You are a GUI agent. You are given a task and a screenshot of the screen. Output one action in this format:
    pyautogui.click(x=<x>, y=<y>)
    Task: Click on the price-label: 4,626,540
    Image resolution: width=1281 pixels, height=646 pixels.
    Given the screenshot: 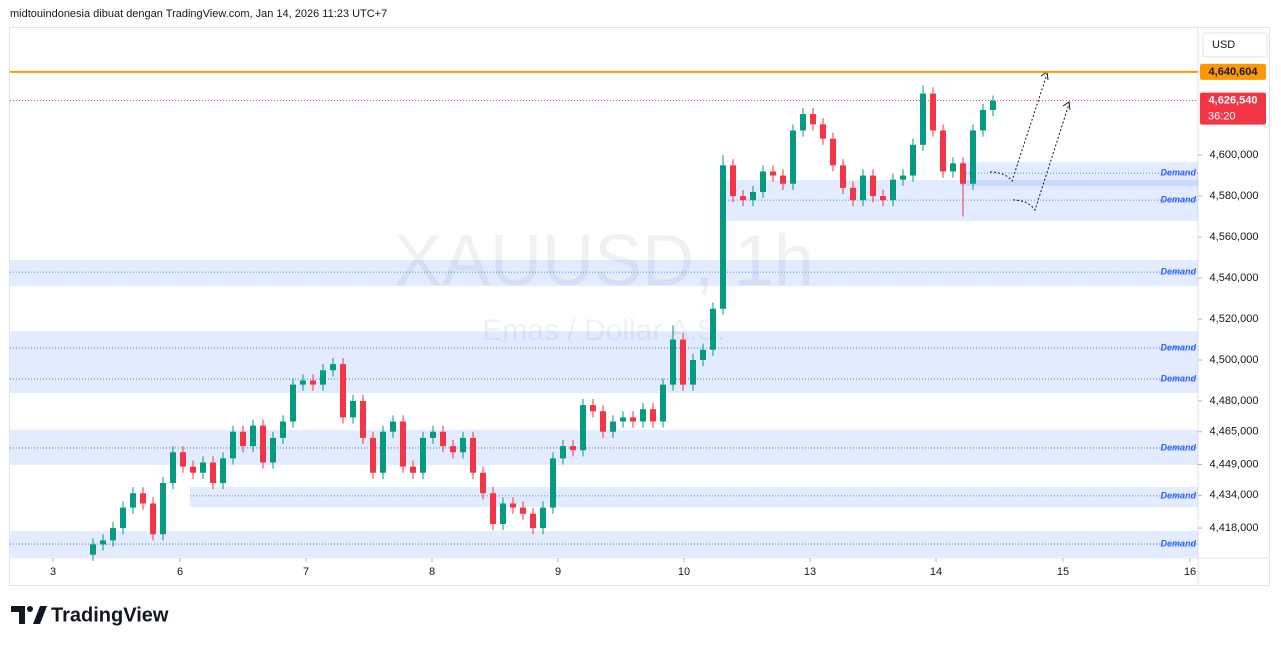 What is the action you would take?
    pyautogui.click(x=1233, y=101)
    